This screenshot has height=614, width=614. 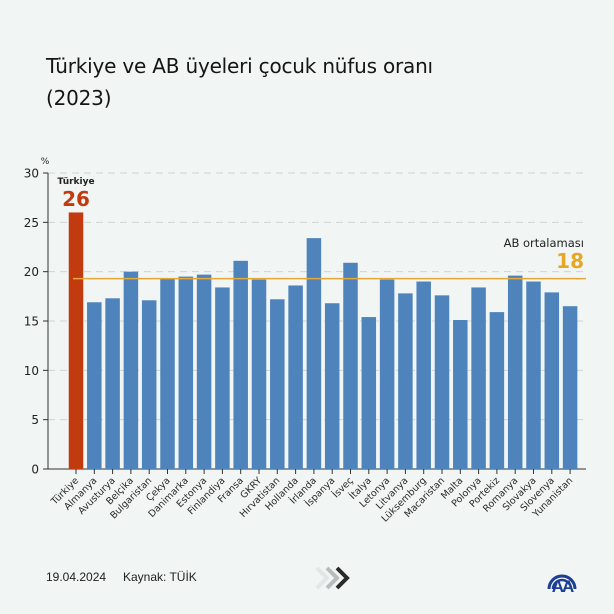 What do you see at coordinates (76, 577) in the screenshot?
I see `footer-date: 19.04.2024` at bounding box center [76, 577].